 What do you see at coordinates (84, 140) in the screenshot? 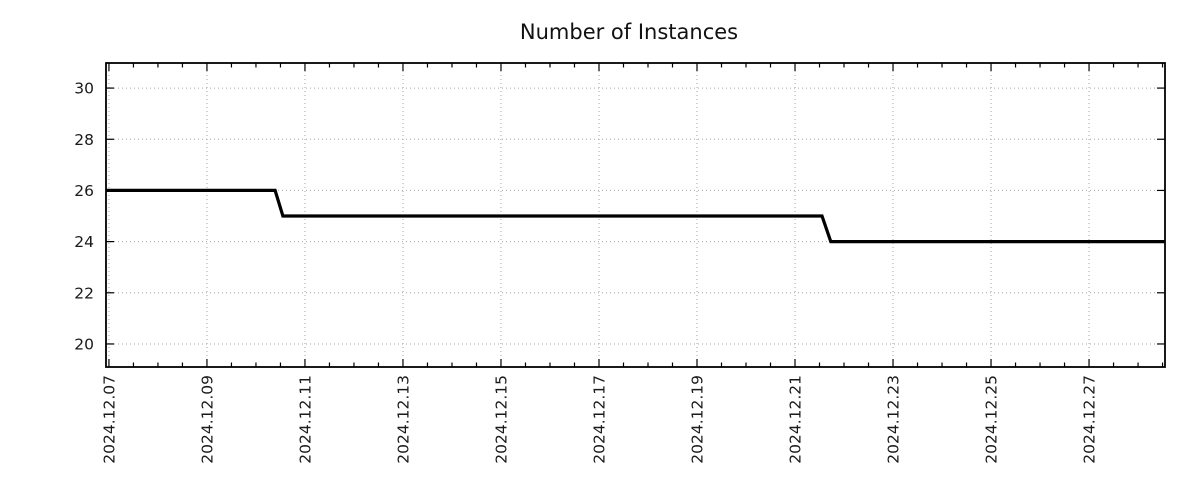
I see `y-tick-label: 28` at bounding box center [84, 140].